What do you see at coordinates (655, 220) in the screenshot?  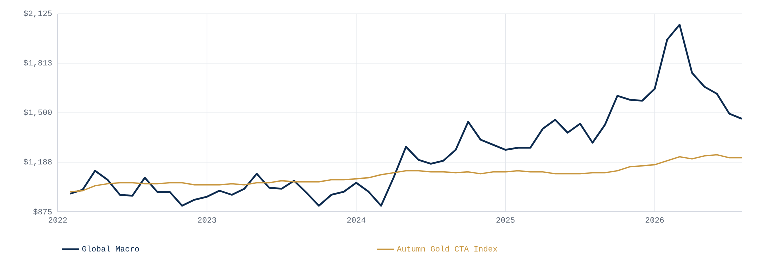 I see `x-tick-label: 2026` at bounding box center [655, 220].